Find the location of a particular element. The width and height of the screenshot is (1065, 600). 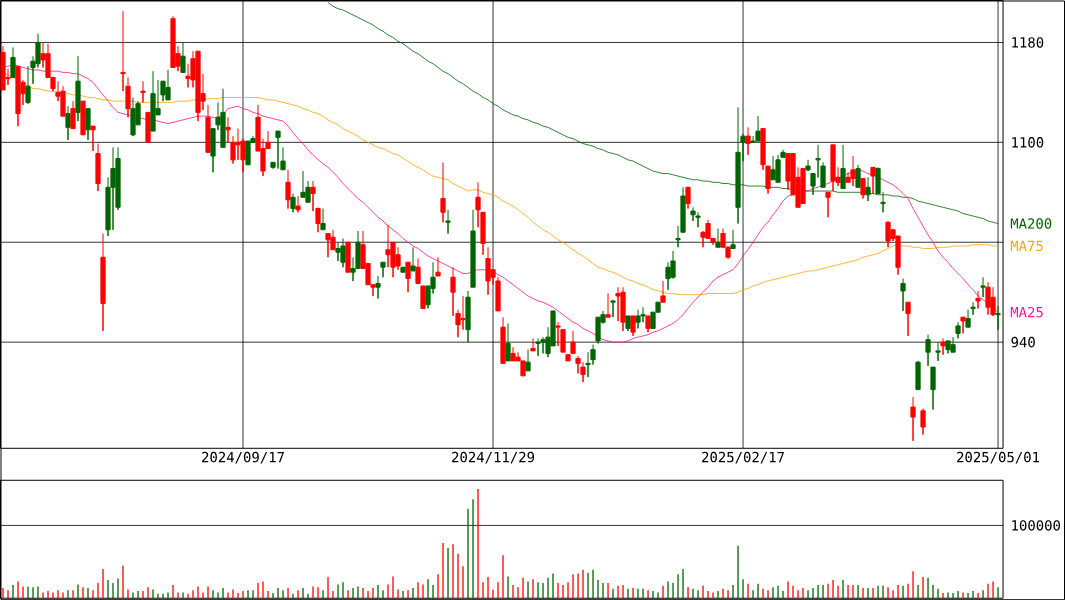

series-label: MA200 is located at coordinates (1031, 223).